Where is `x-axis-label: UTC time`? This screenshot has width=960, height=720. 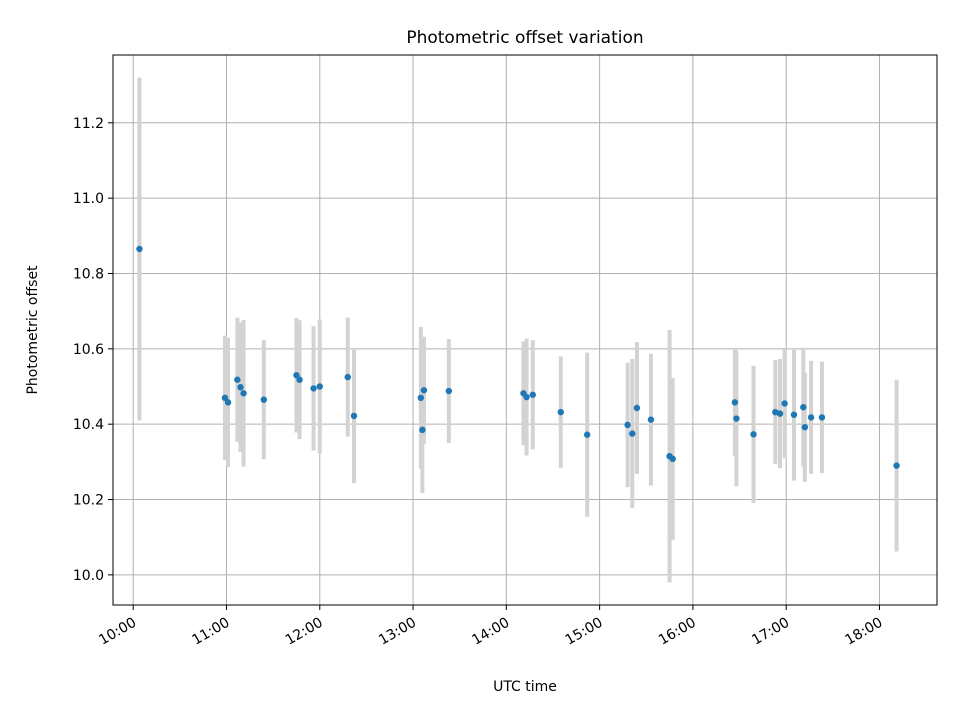
x-axis-label: UTC time is located at coordinates (525, 687).